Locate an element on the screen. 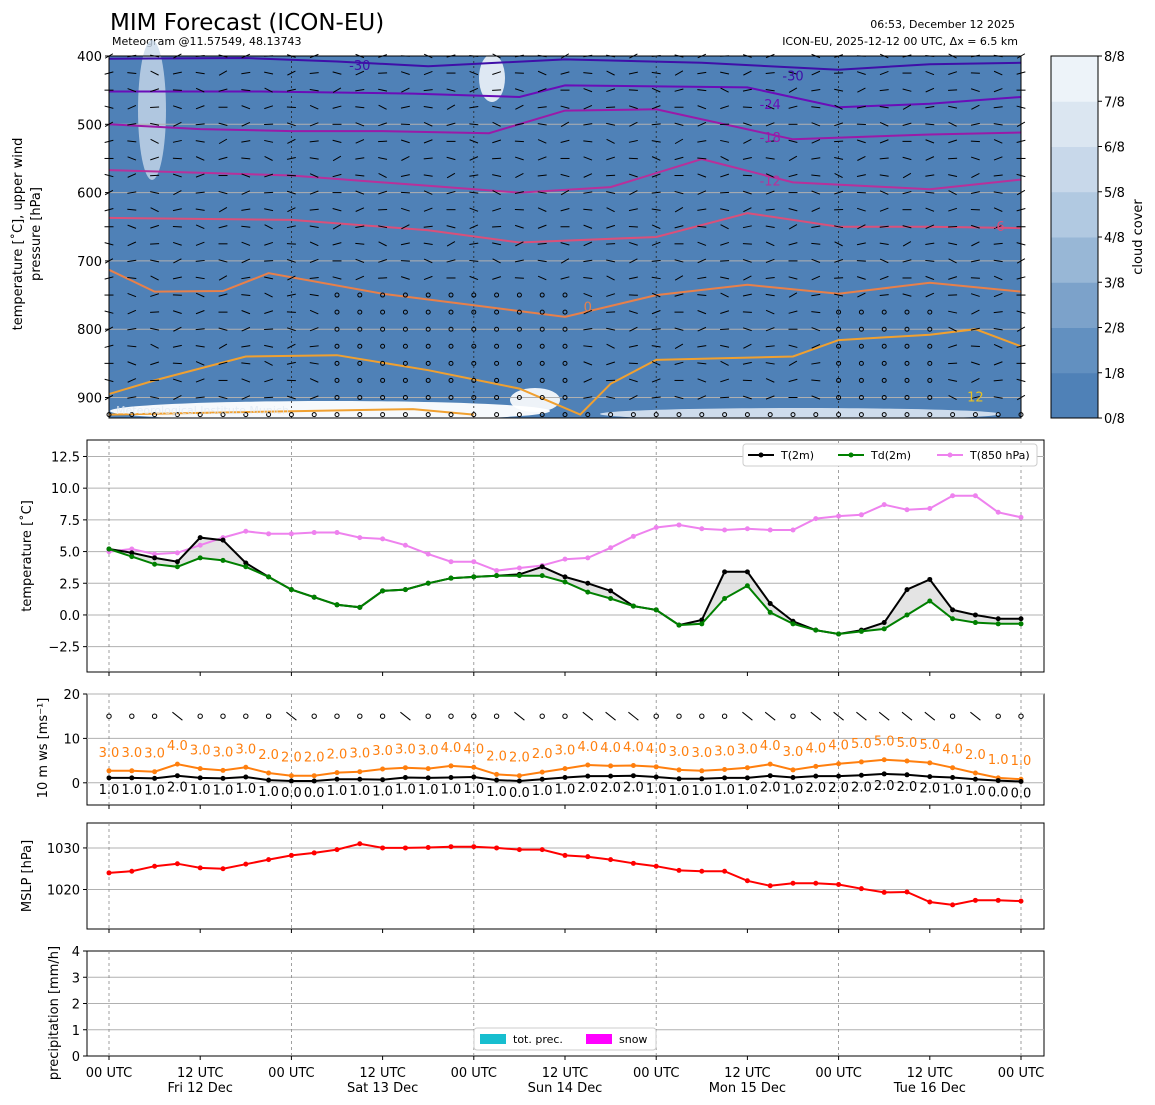 The width and height of the screenshot is (1155, 1105). y-tick-label: 5.0 is located at coordinates (69, 553).